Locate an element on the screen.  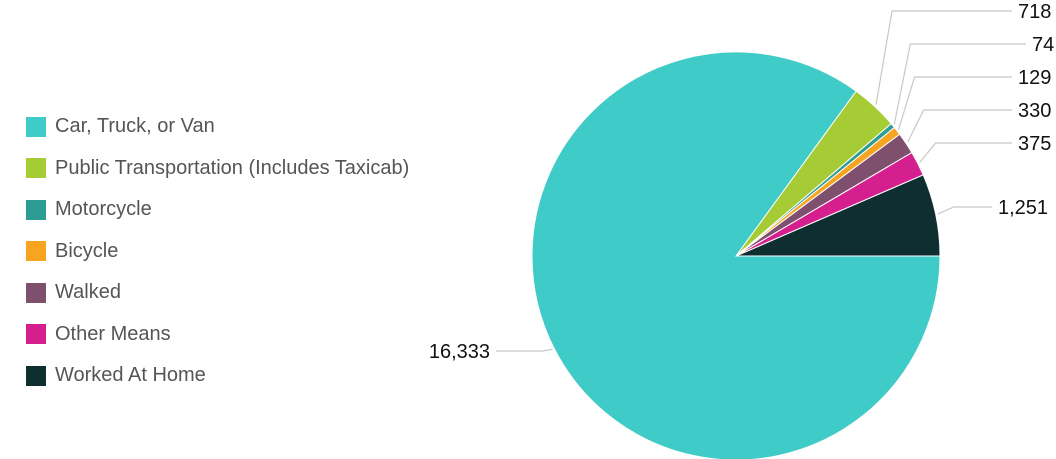
legend-label: Bicycle is located at coordinates (87, 250).